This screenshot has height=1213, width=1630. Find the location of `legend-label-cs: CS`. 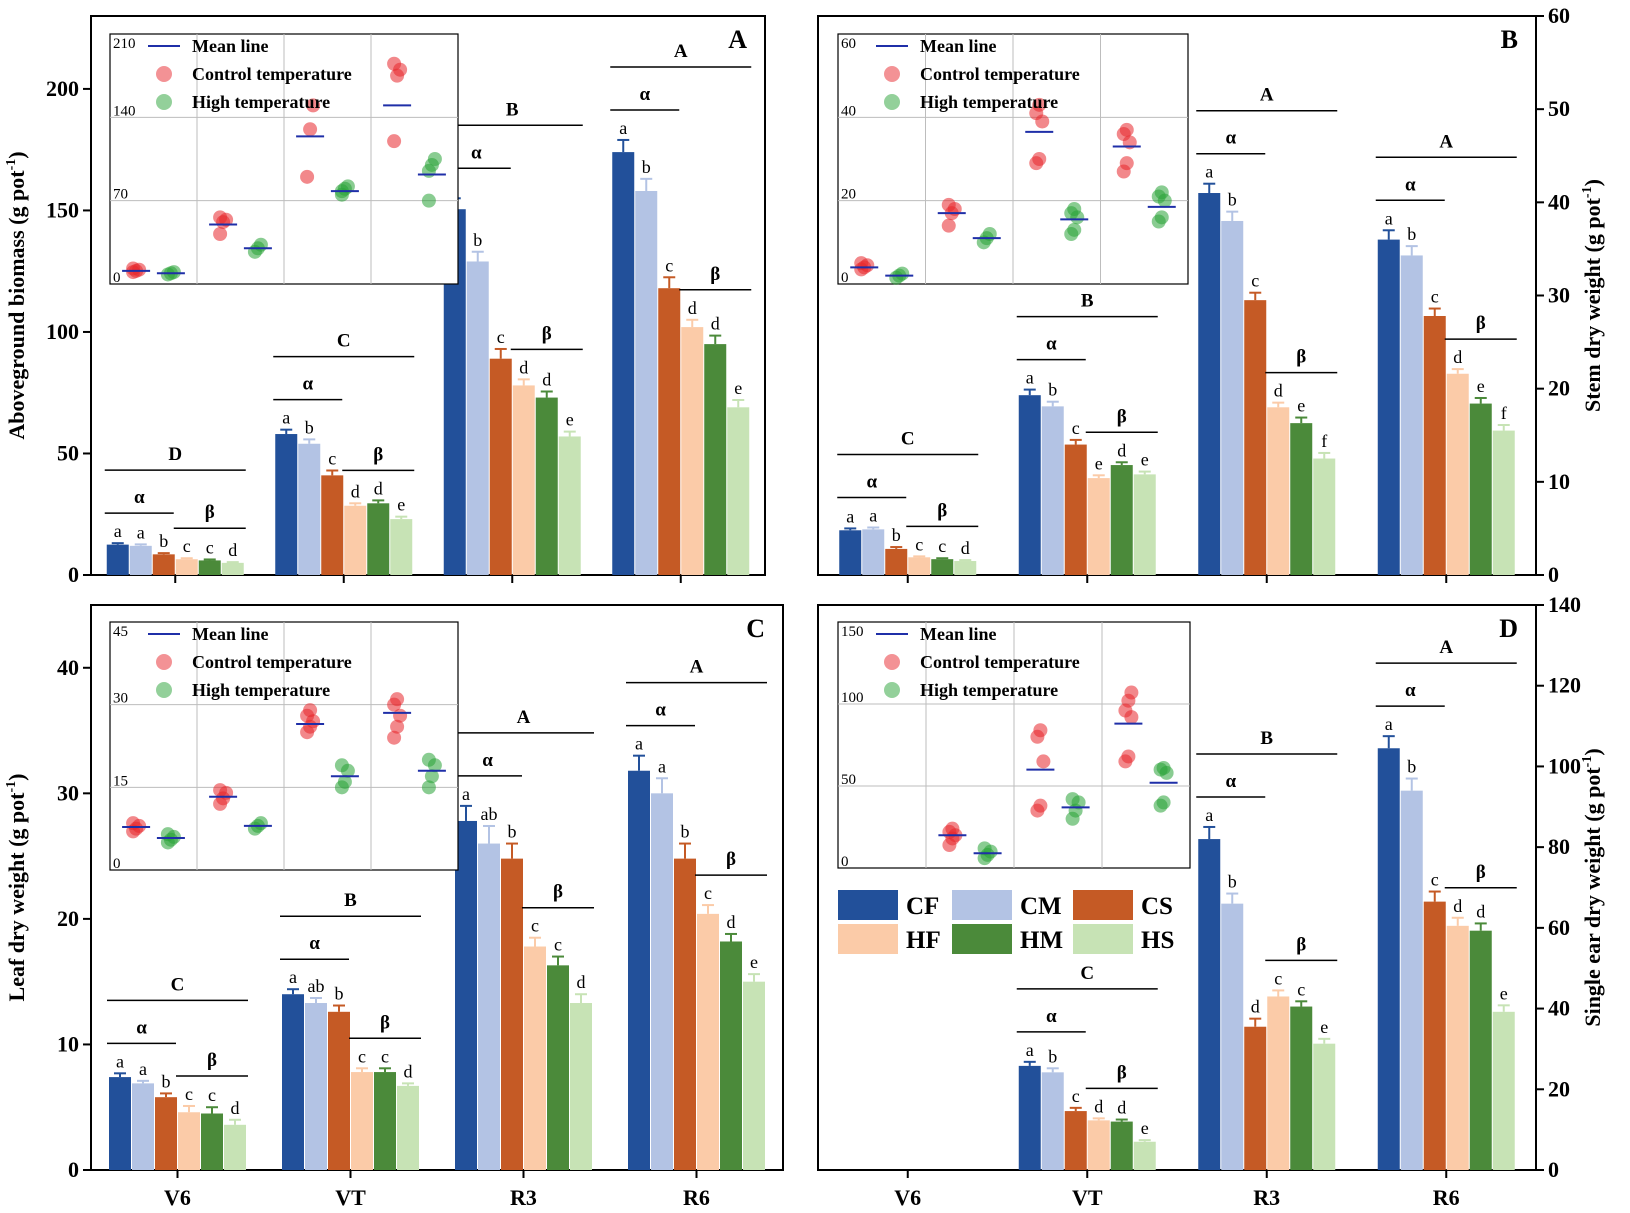

legend-label-cs: CS is located at coordinates (1157, 906).